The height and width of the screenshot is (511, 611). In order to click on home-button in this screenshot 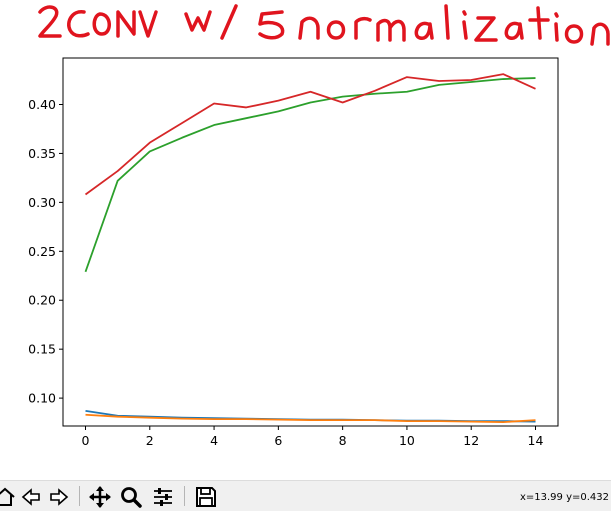, I will do `click(8, 496)`.